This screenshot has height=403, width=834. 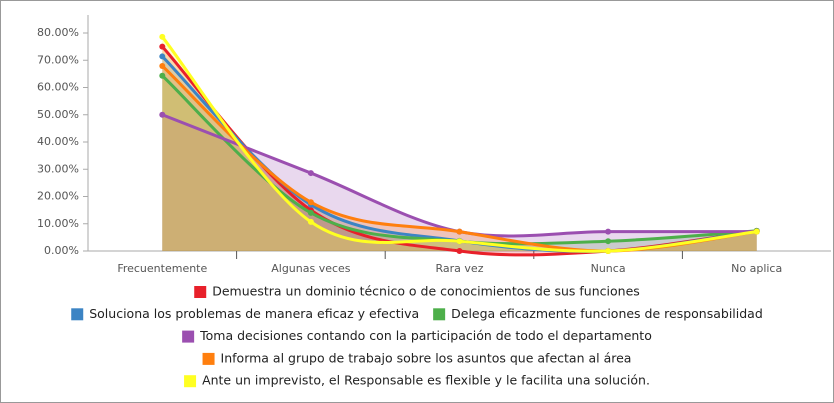 What do you see at coordinates (311, 268) in the screenshot?
I see `x-tick-label: Algunas veces` at bounding box center [311, 268].